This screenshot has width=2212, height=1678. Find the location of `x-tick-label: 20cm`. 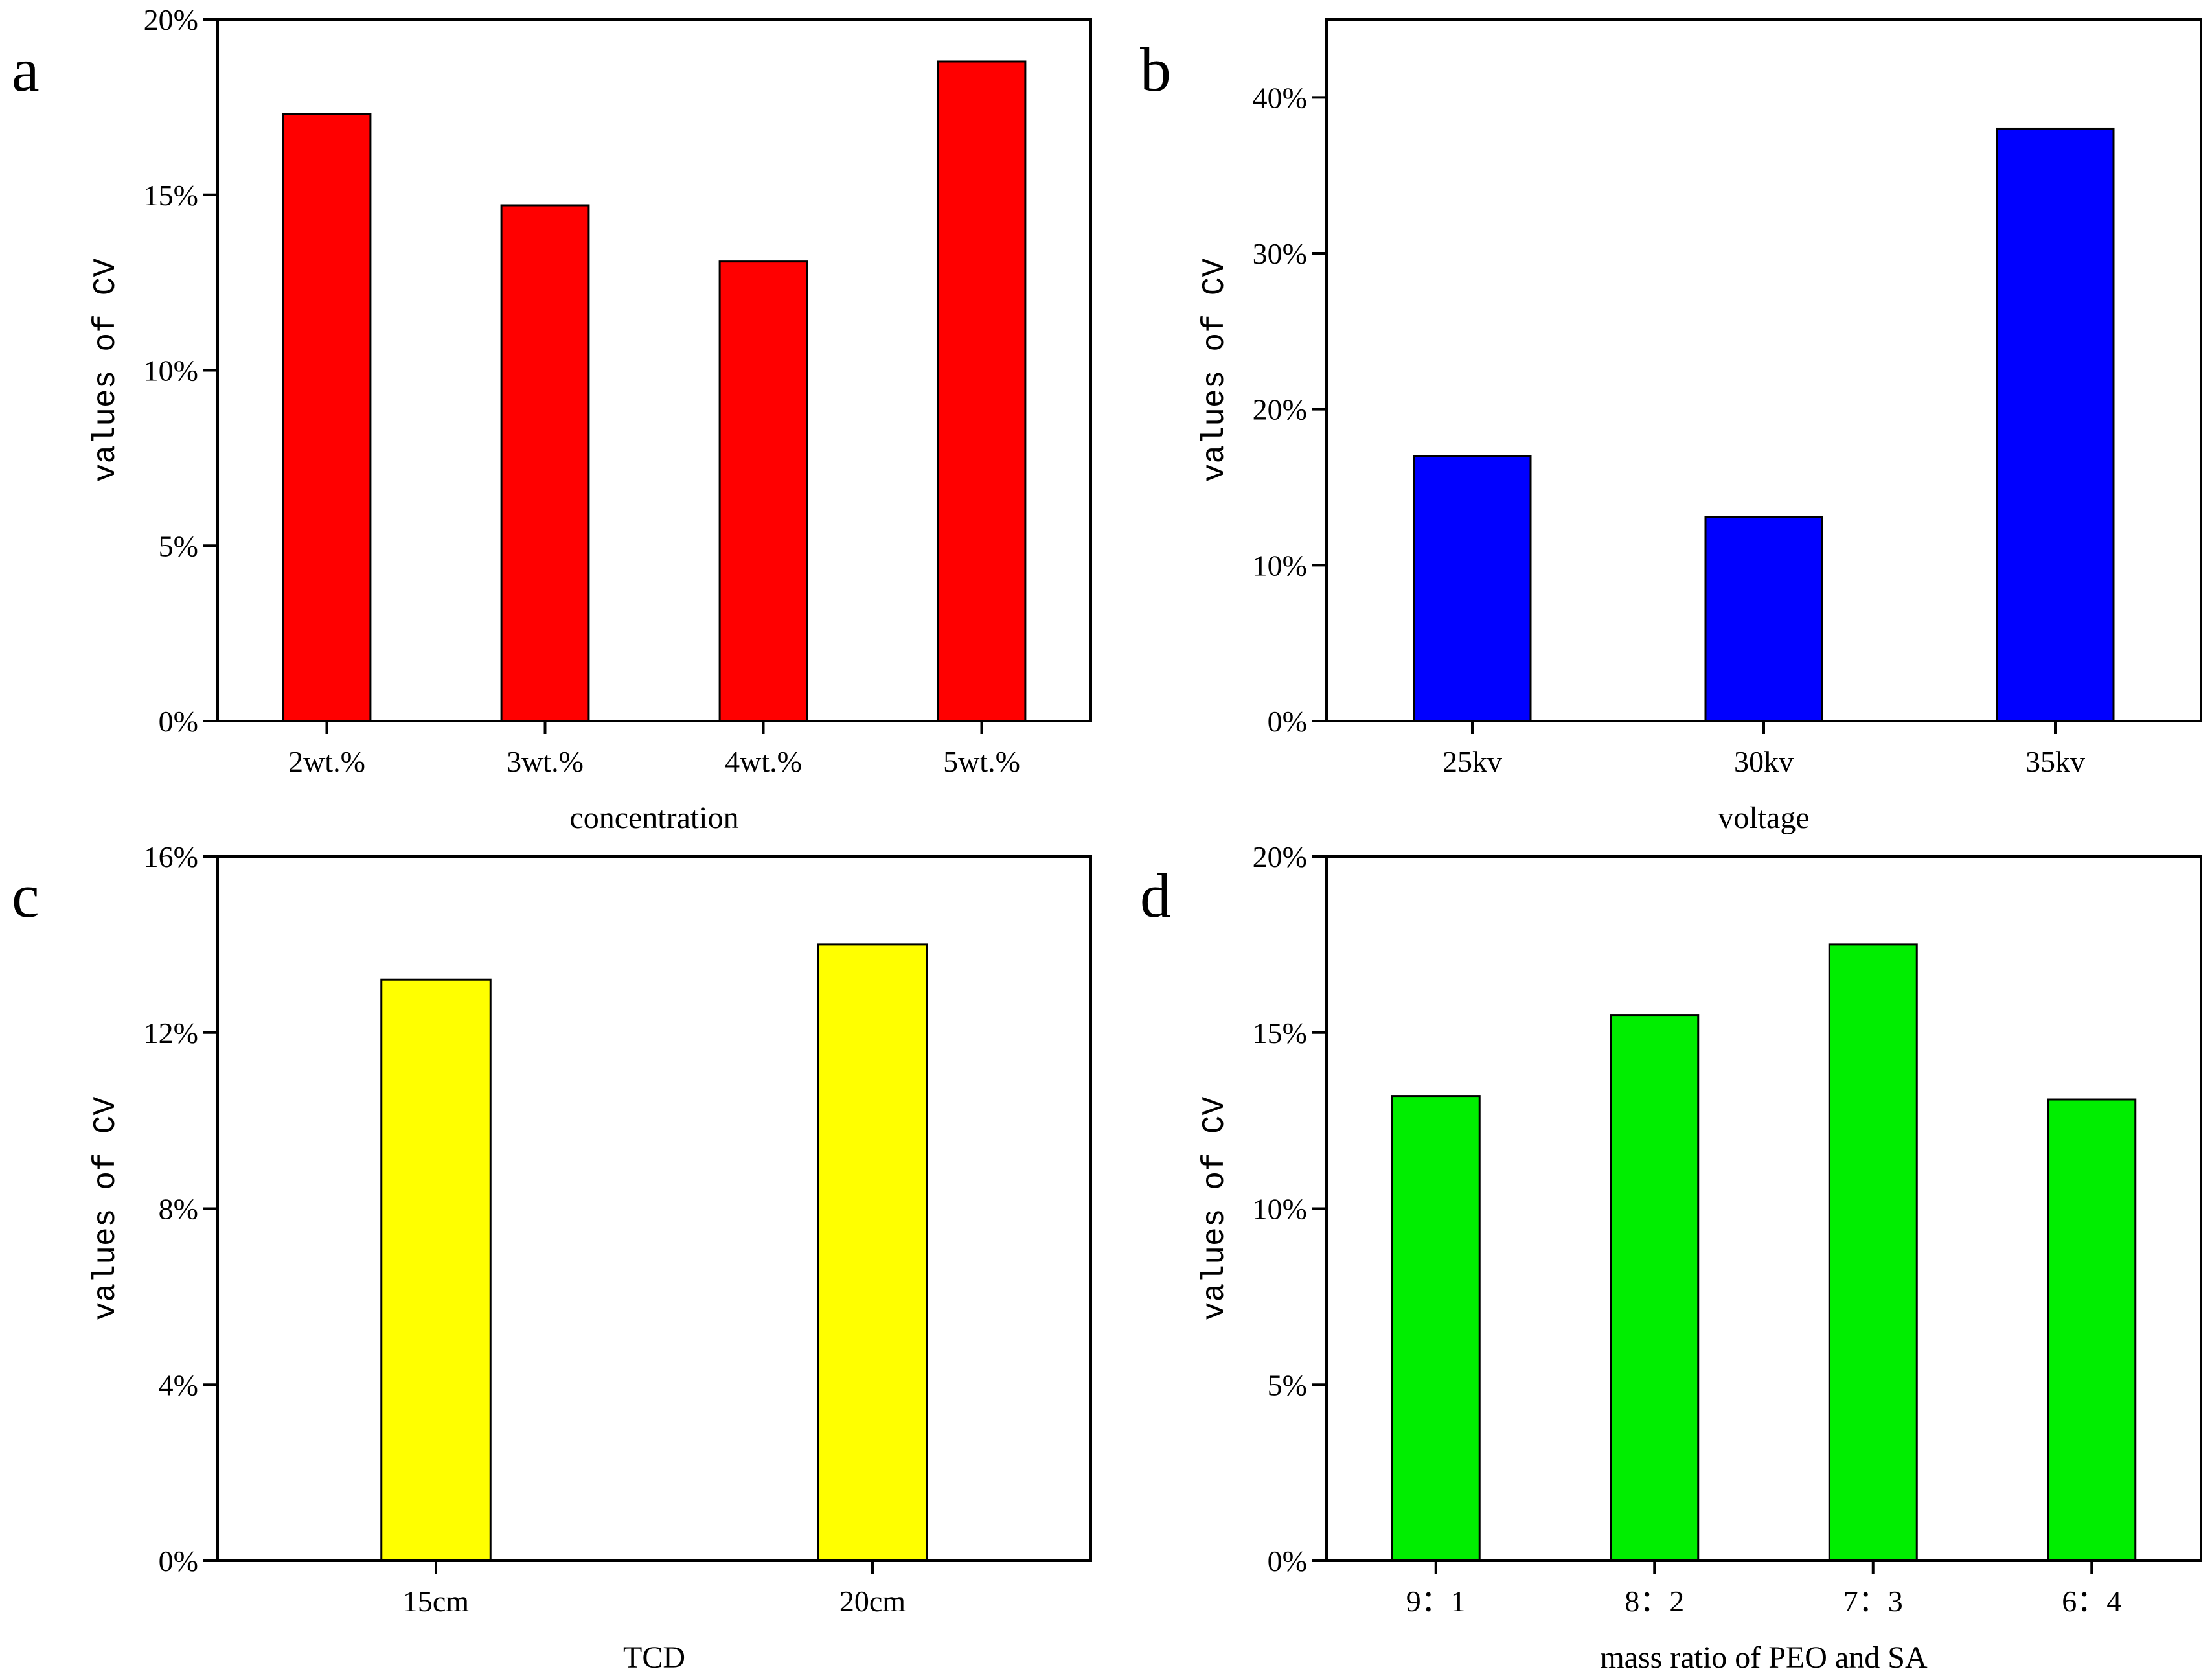

x-tick-label: 20cm is located at coordinates (872, 1601).